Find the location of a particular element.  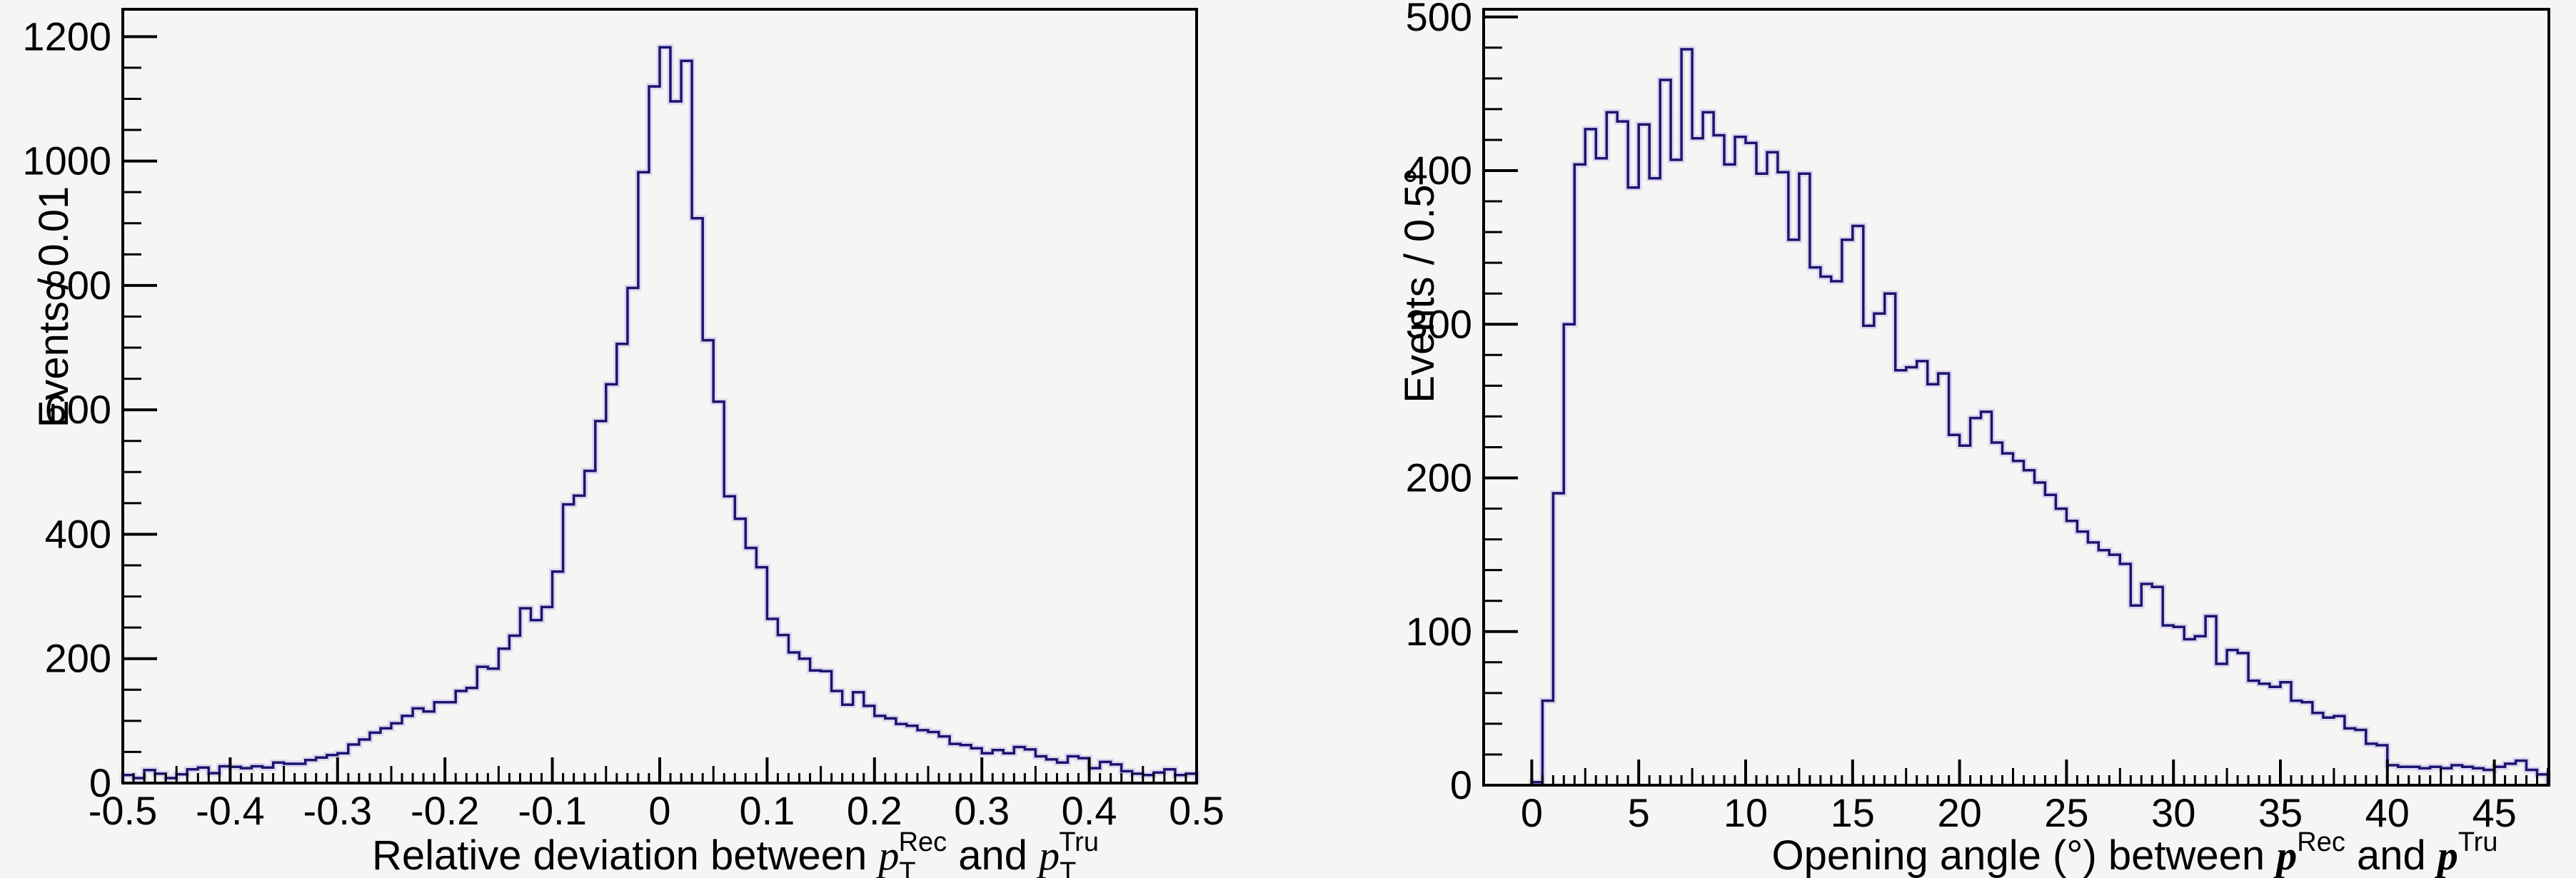

y-tick-label: 1200 is located at coordinates (66, 37).